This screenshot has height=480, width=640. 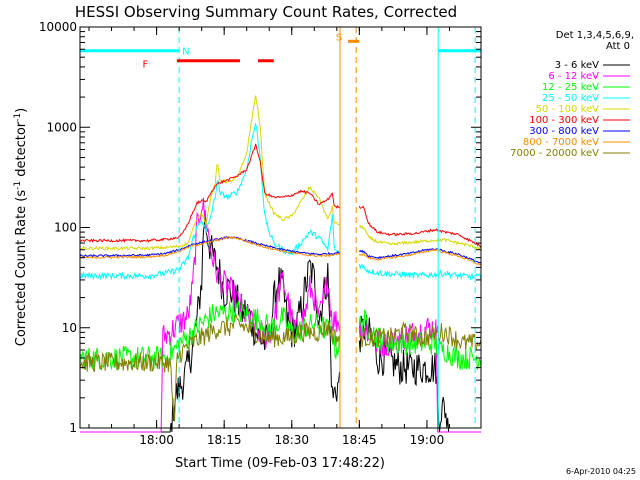 I want to click on legend-label-5: 50 - 100 keV, so click(x=568, y=109).